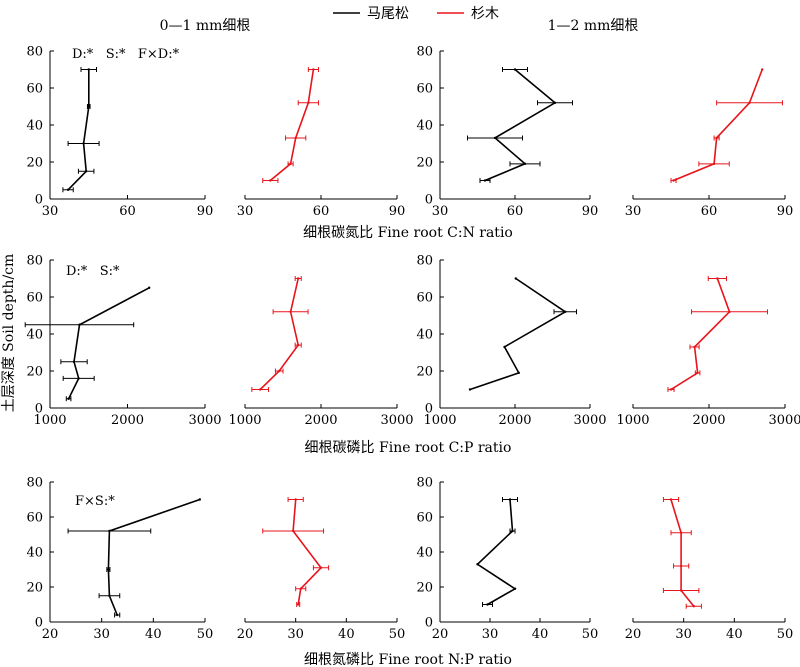  I want to click on legend-label-black: 马尾松, so click(388, 14).